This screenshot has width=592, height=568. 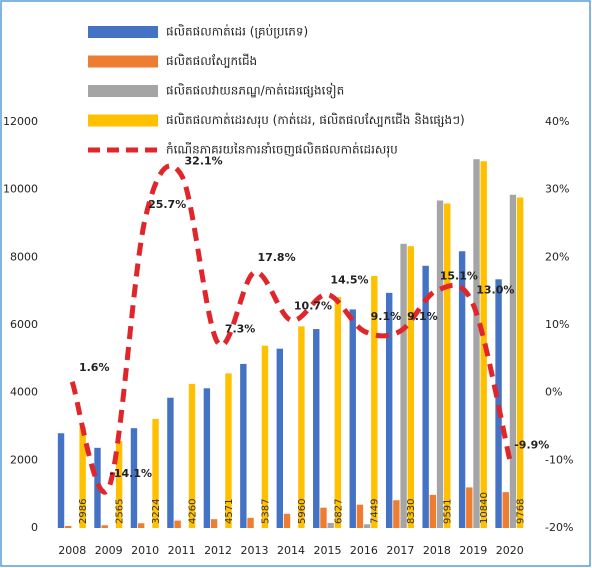 What do you see at coordinates (448, 511) in the screenshot?
I see `value-label: 9591` at bounding box center [448, 511].